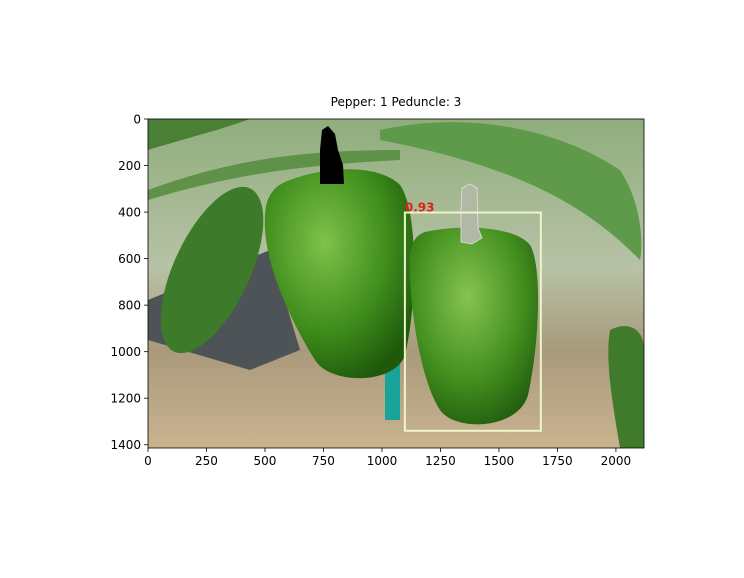 Image resolution: width=744 pixels, height=578 pixels. Describe the element at coordinates (148, 461) in the screenshot. I see `x-tick-label: 0` at that location.